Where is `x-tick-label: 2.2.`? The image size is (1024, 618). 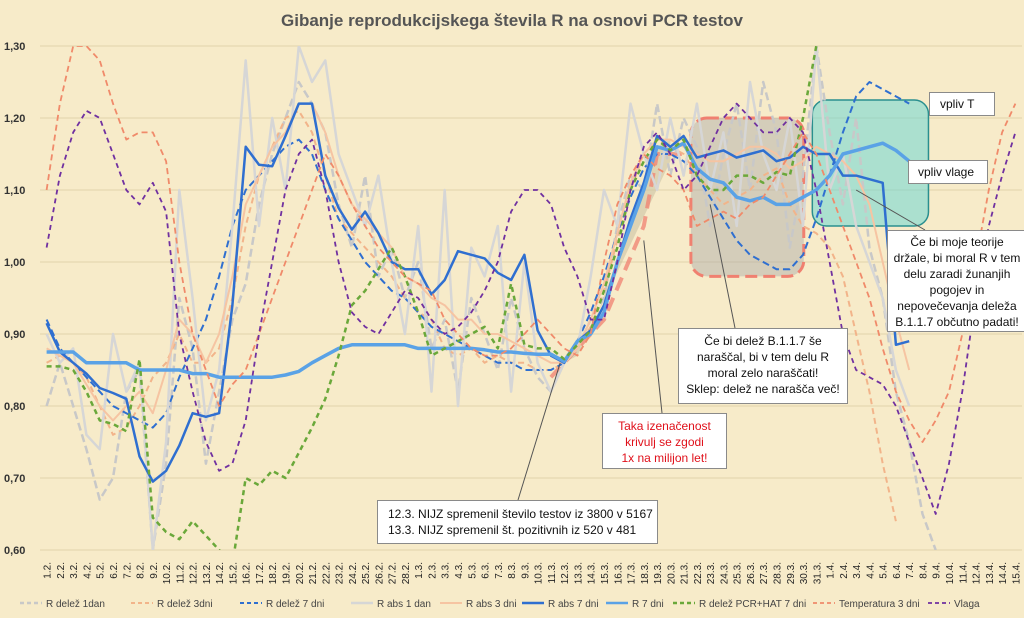
x-tick-label: 2.2. is located at coordinates (61, 570).